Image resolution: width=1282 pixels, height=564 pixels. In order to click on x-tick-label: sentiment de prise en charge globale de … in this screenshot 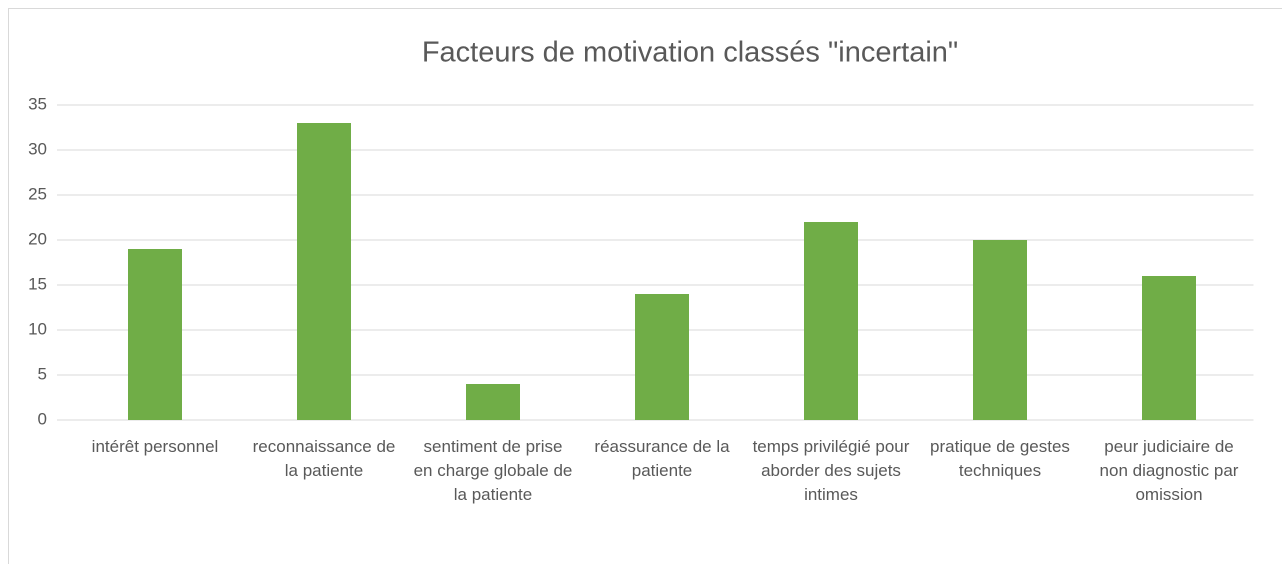, I will do `click(493, 470)`.